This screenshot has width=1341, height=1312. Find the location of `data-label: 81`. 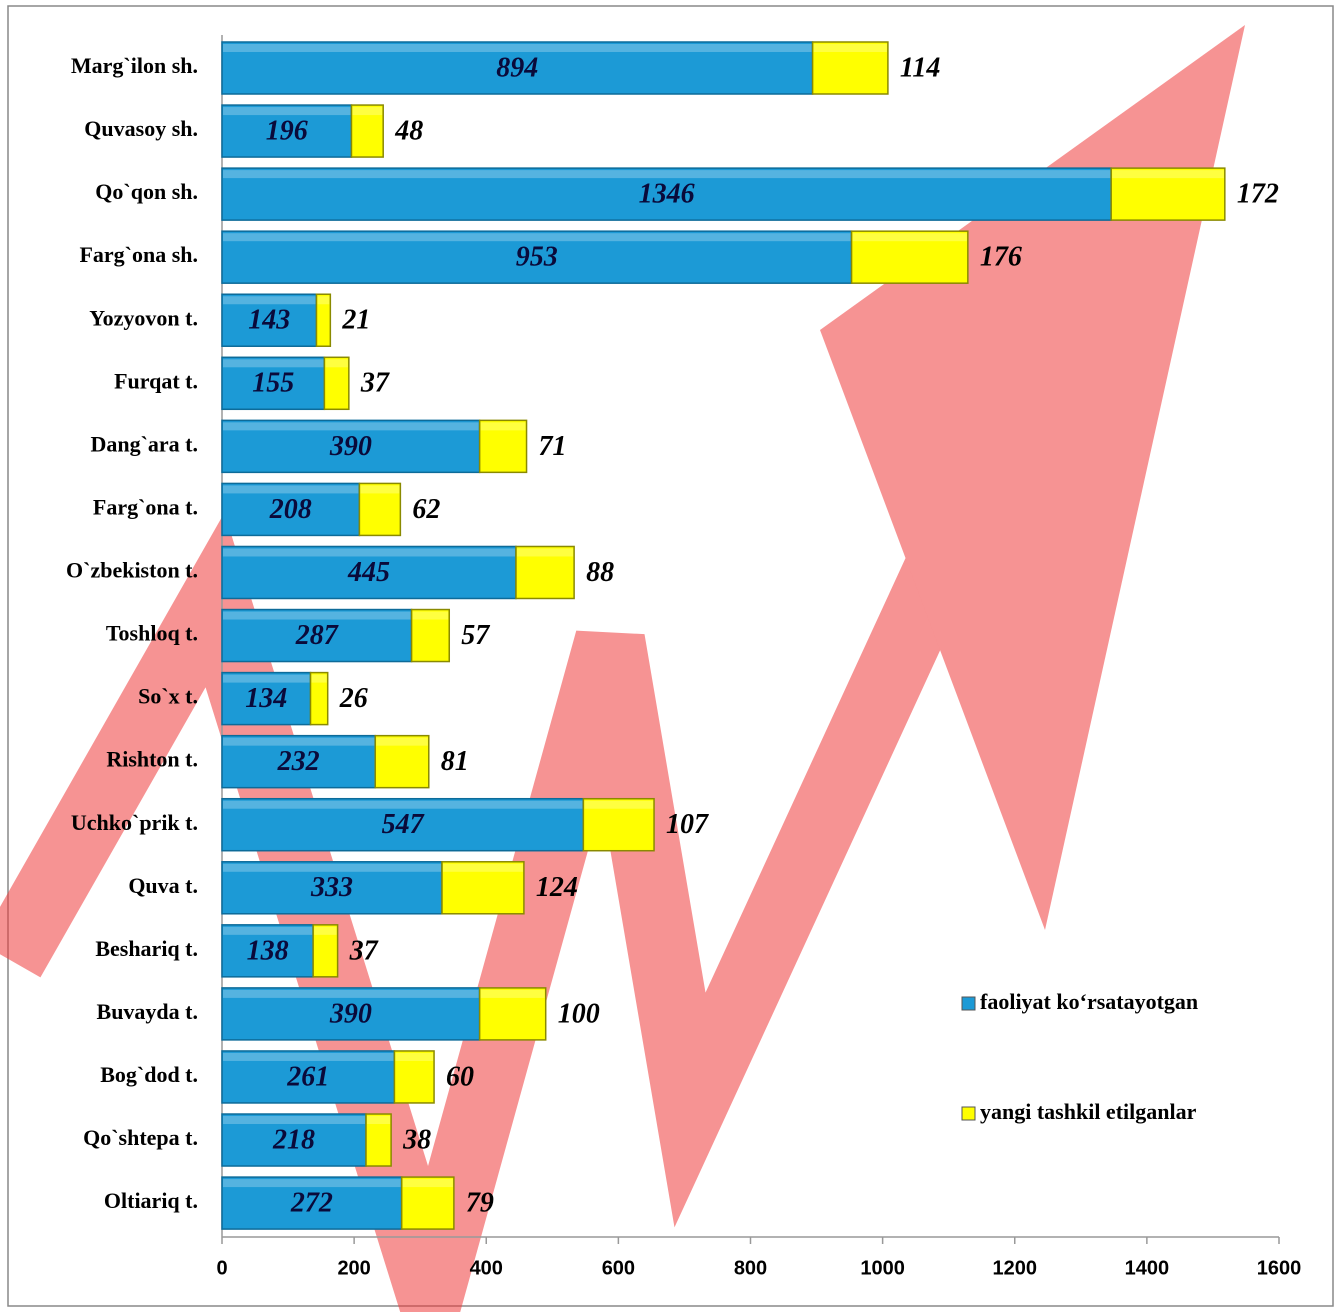

data-label: 81 is located at coordinates (455, 761).